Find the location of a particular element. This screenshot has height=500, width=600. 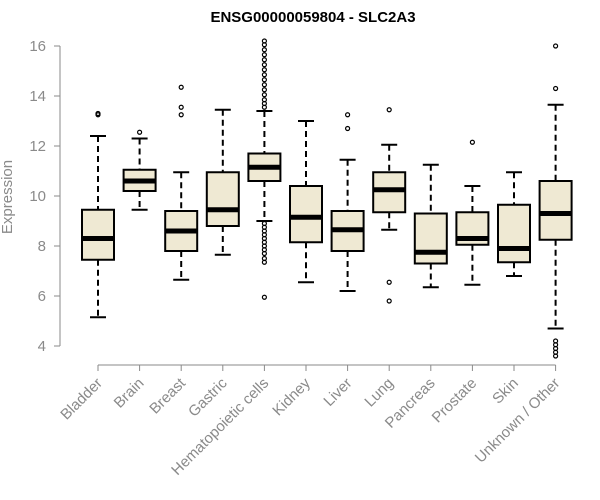

y-tick-label: 14 is located at coordinates (37, 96).